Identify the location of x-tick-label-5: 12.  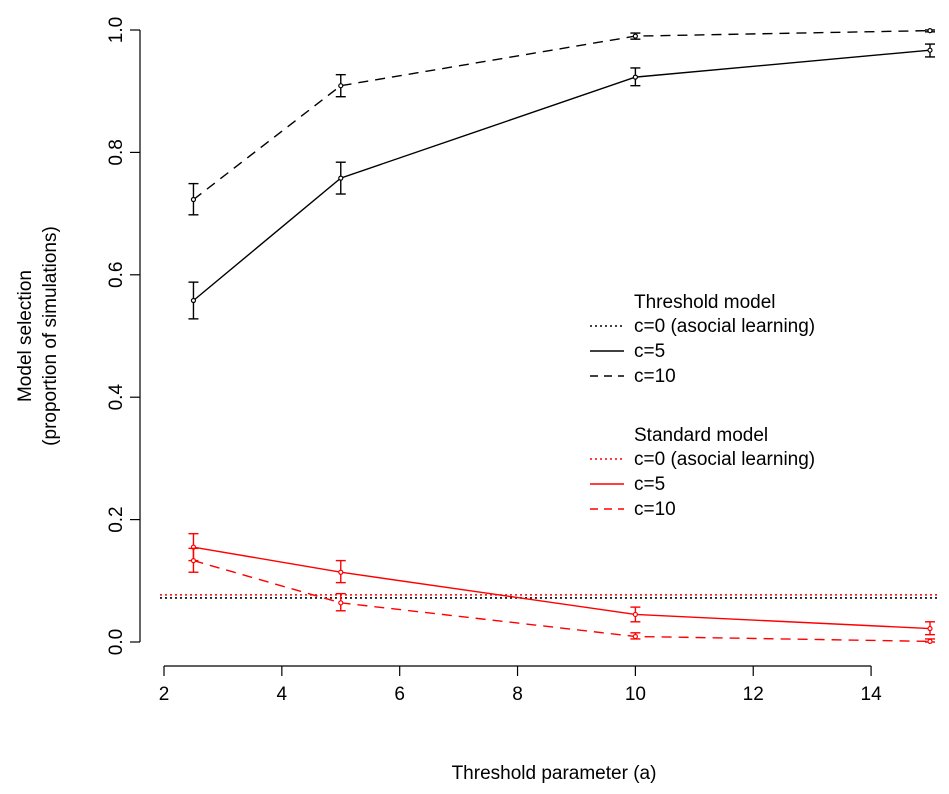
(753, 694).